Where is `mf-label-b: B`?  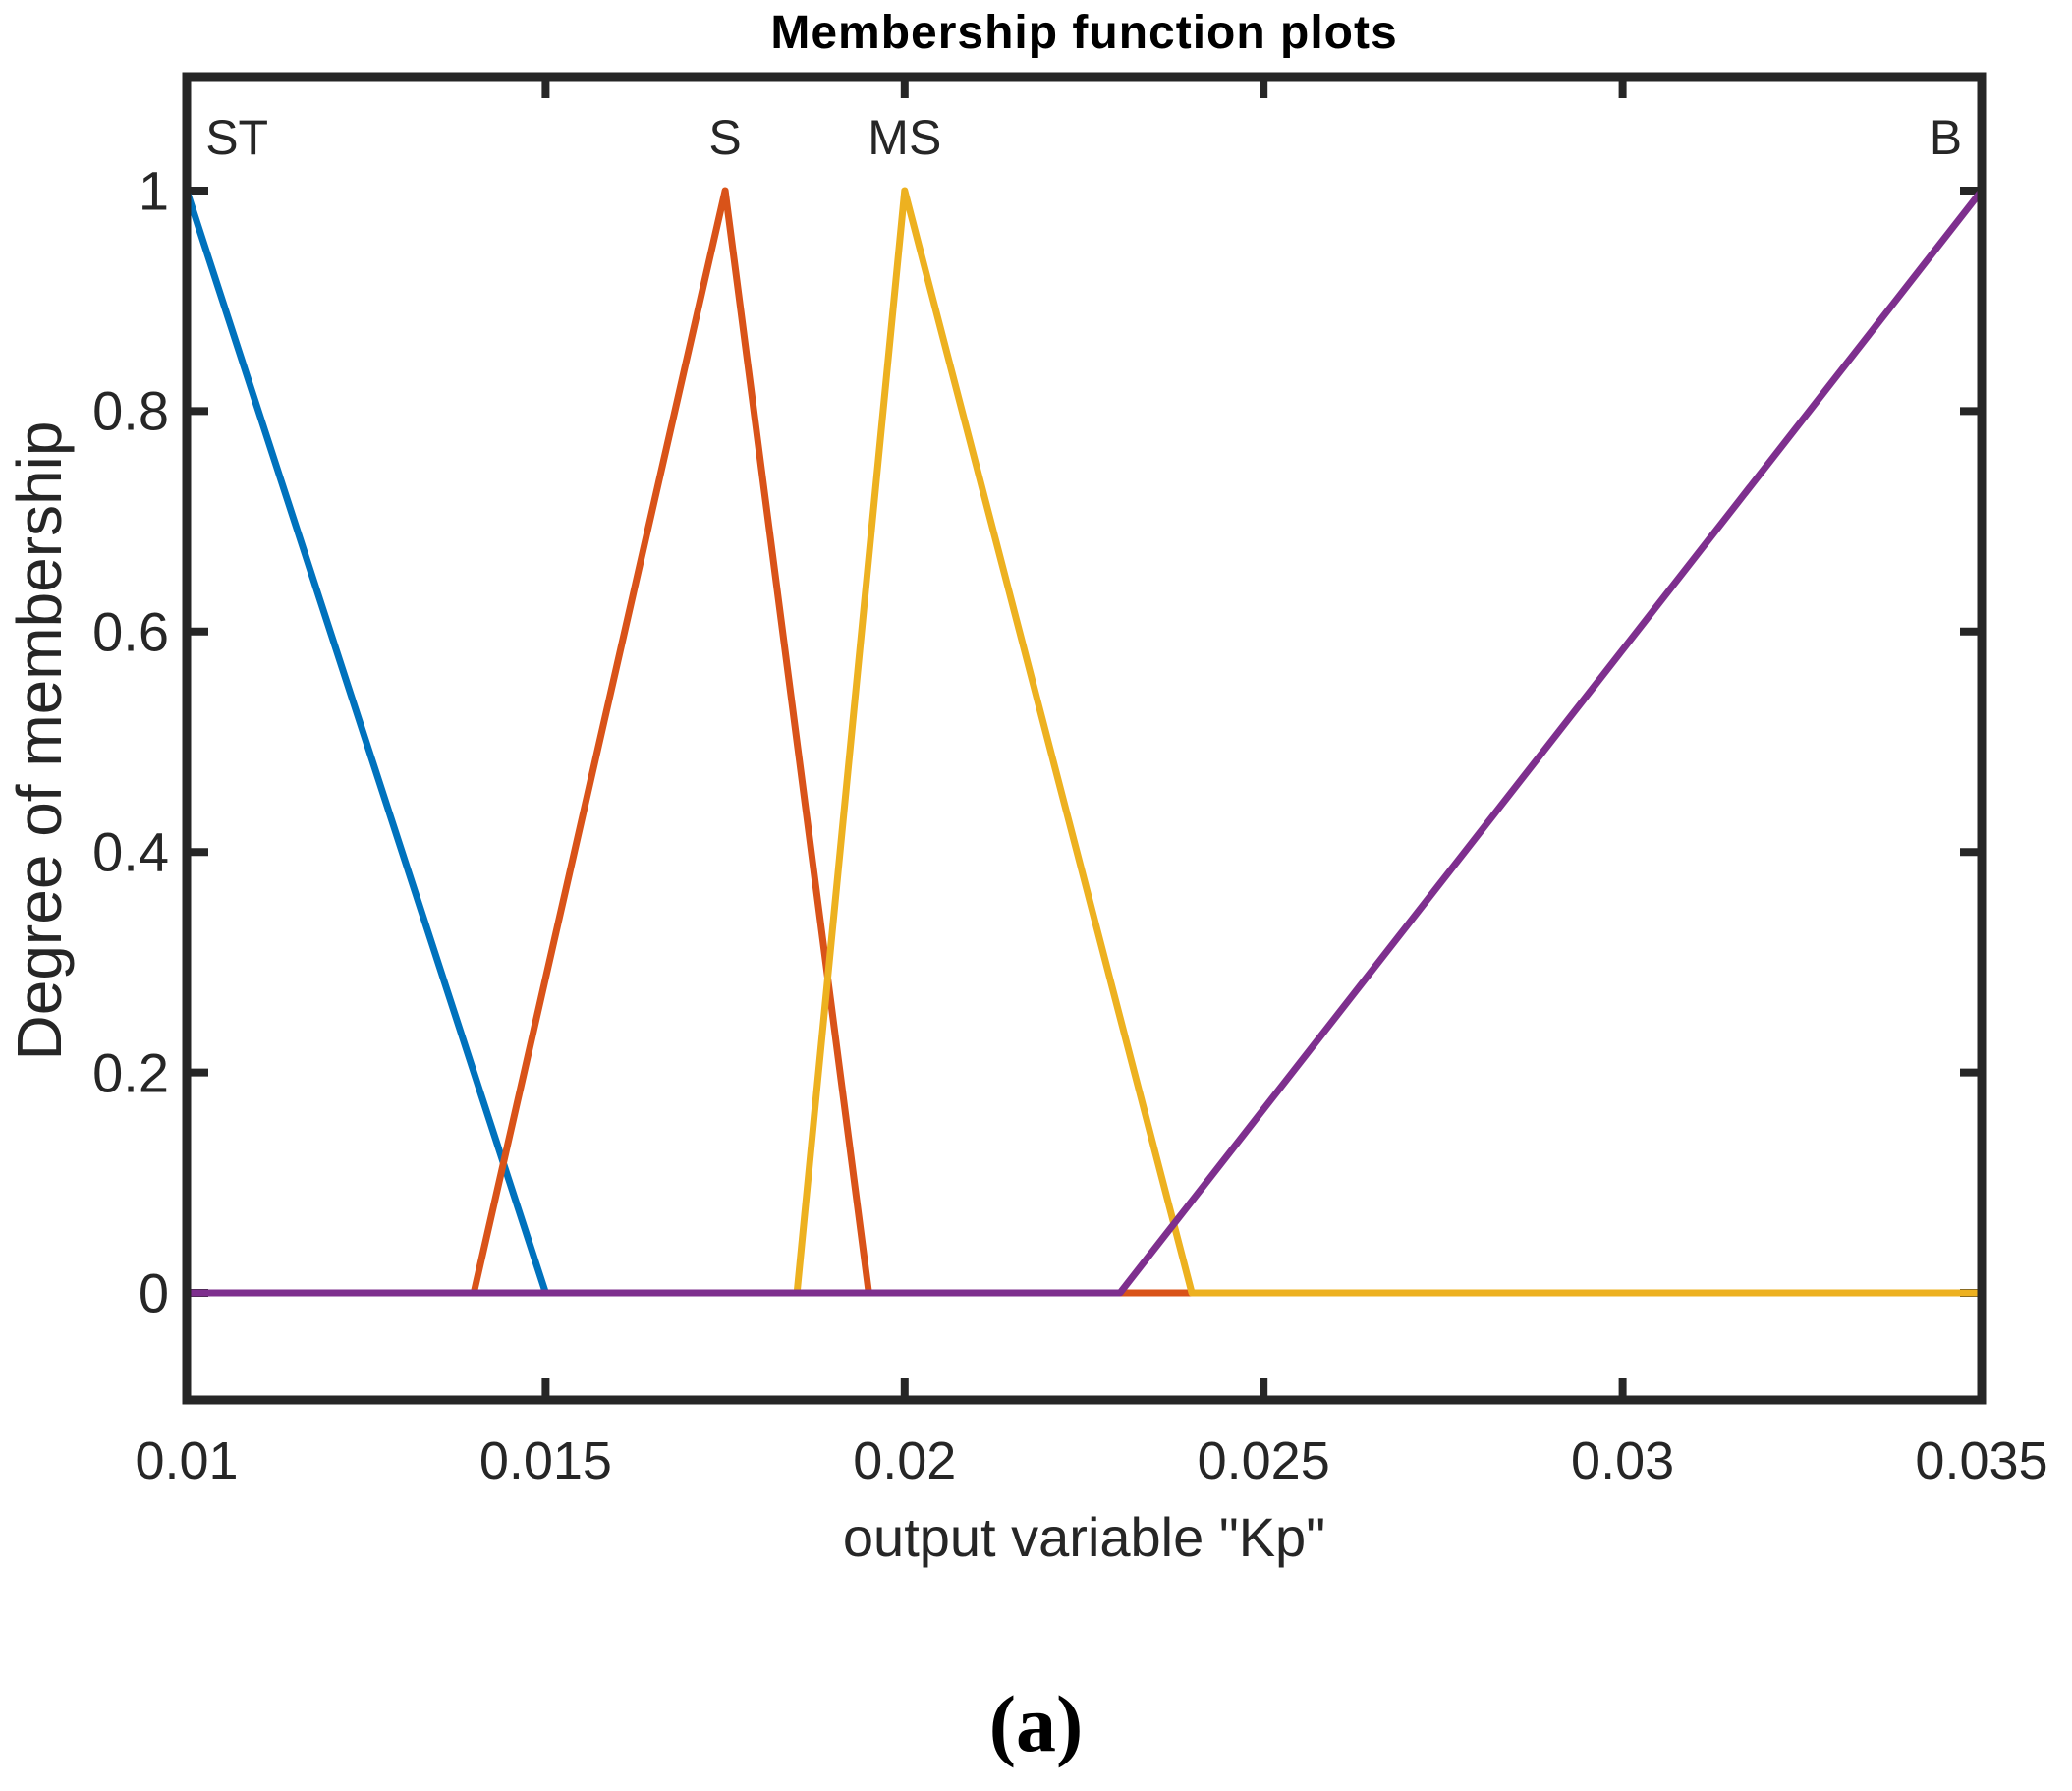 mf-label-b: B is located at coordinates (1946, 137).